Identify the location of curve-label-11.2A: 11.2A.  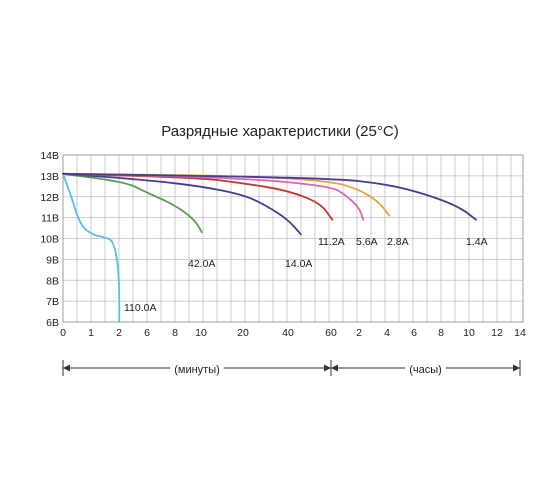
(331, 242).